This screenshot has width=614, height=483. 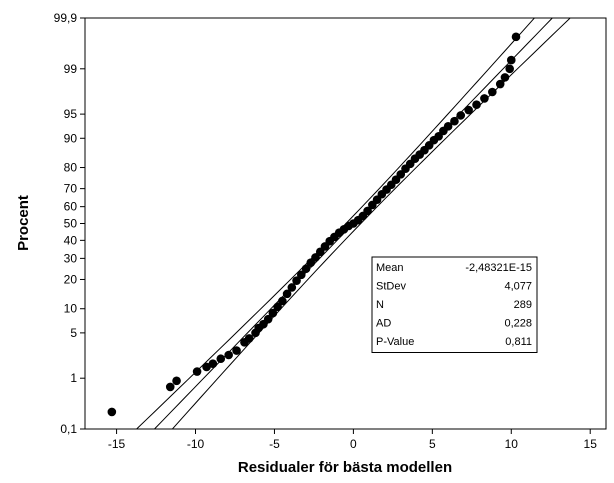 I want to click on y-tick-label: 95, so click(x=71, y=114).